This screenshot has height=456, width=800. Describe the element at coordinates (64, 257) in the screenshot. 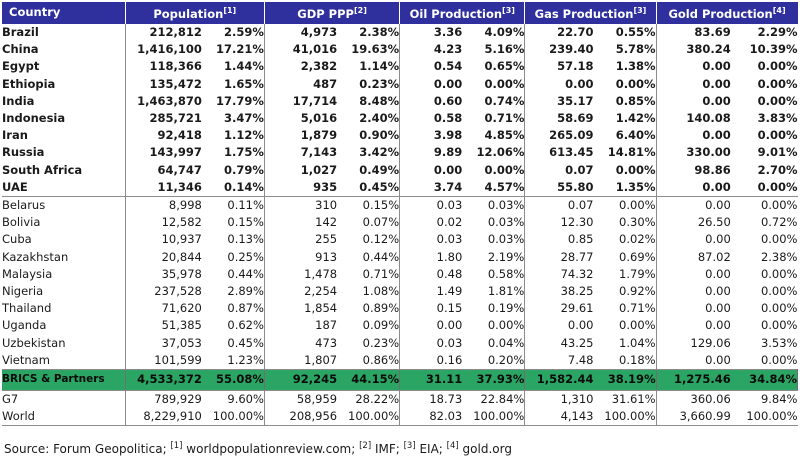

I see `cell-country: Kazakhstan` at that location.